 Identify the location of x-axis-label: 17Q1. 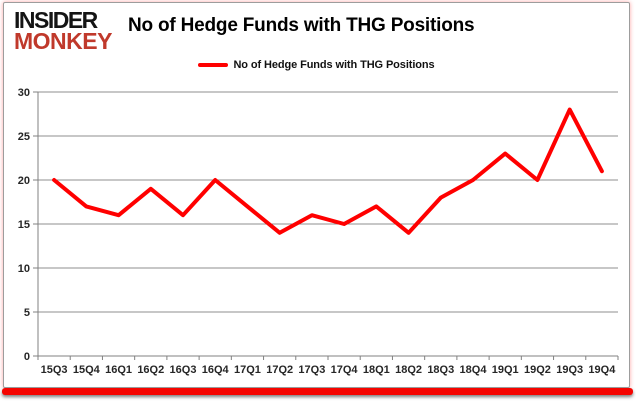
(247, 370).